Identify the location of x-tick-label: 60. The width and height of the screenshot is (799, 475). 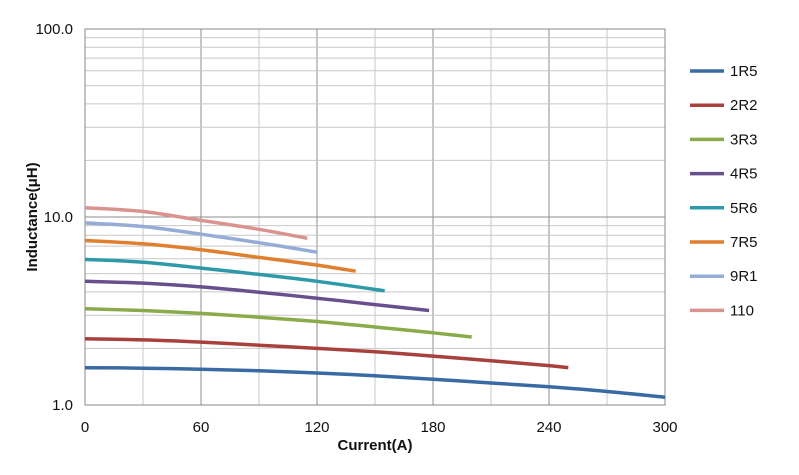
(201, 427).